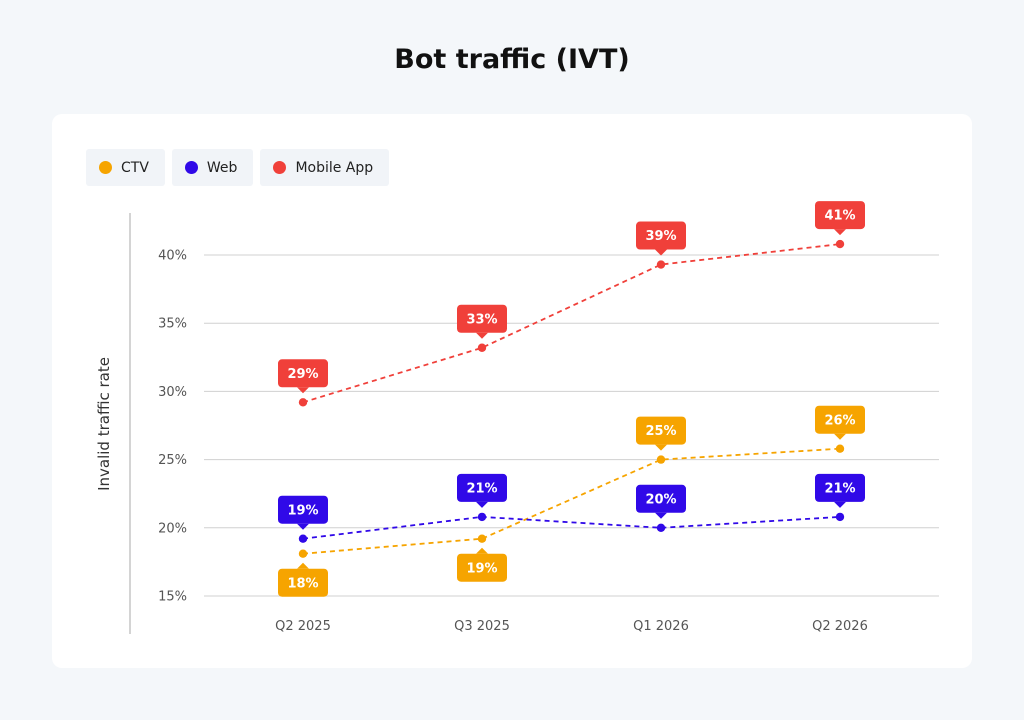 This screenshot has width=1024, height=720. I want to click on data-point-web-q2-2025, so click(303, 538).